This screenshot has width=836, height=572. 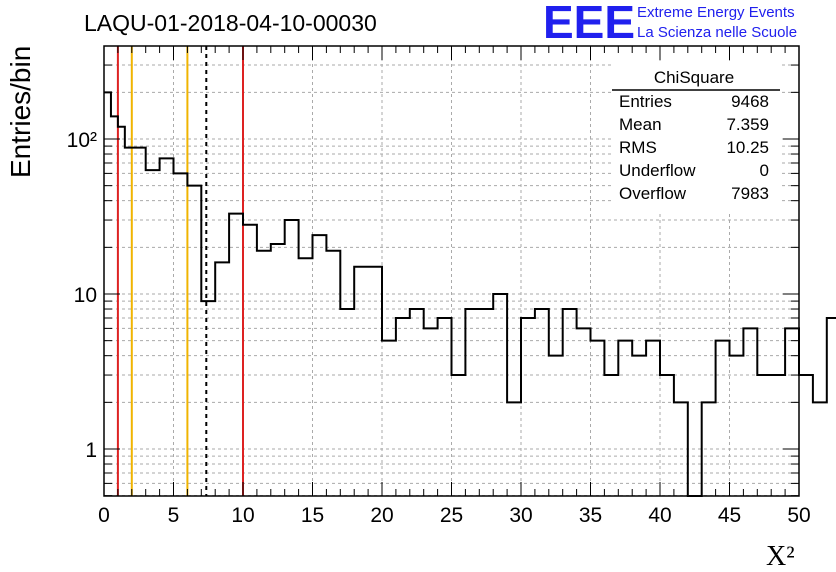 I want to click on stats-value: 10.25, so click(x=747, y=147).